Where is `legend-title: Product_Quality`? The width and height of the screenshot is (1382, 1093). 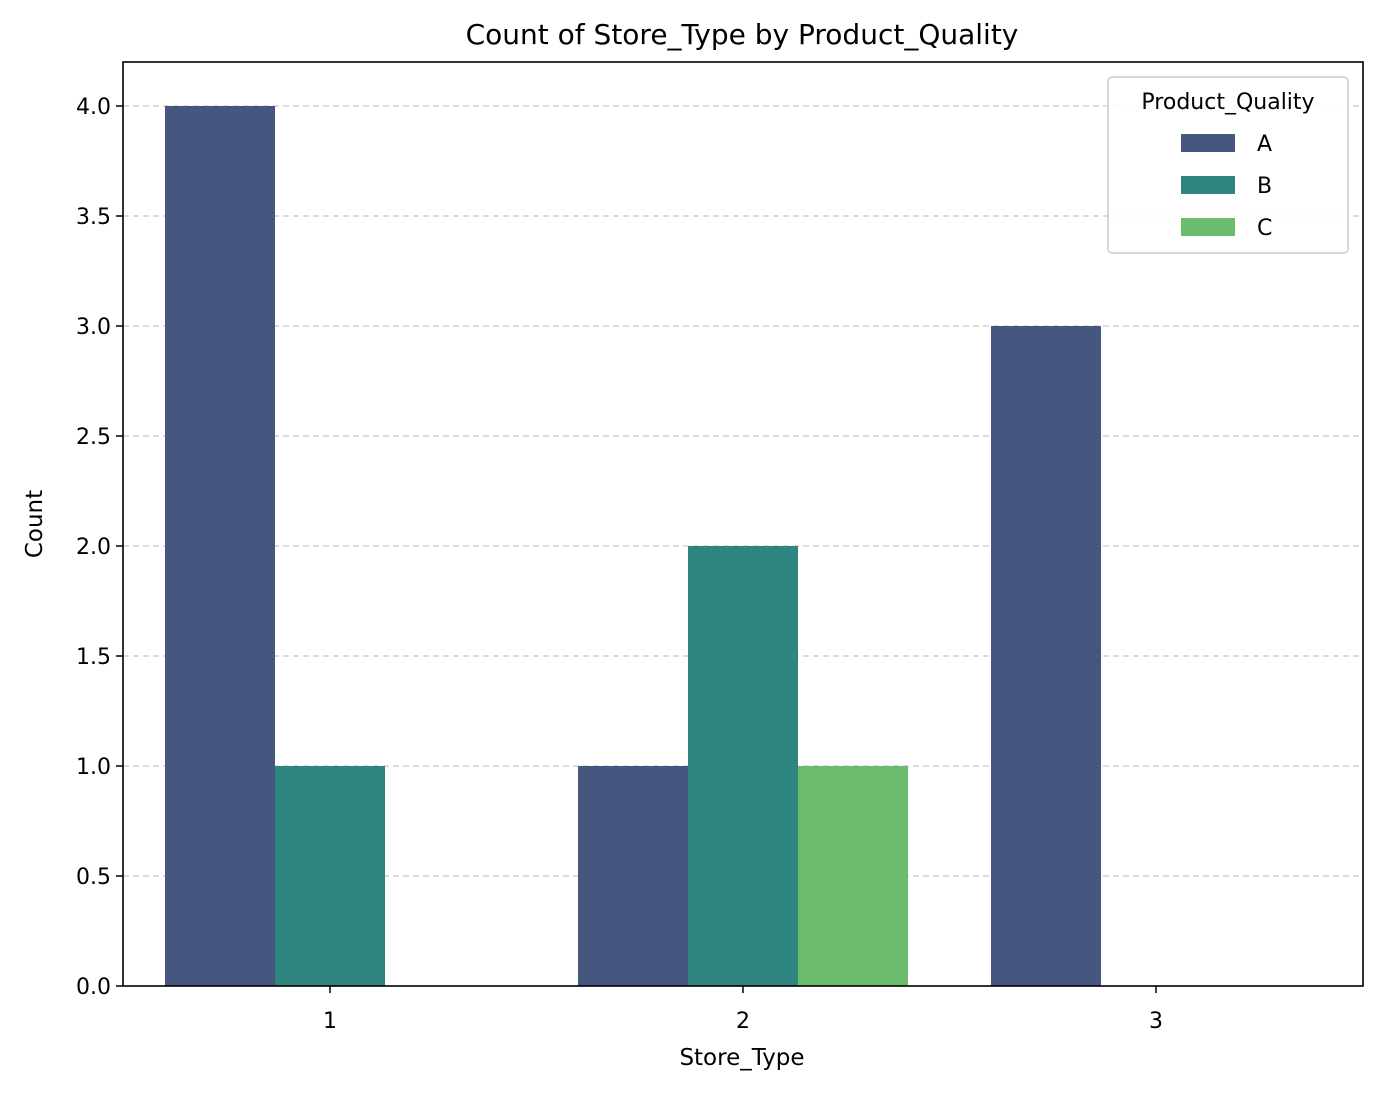
legend-title: Product_Quality is located at coordinates (1227, 102).